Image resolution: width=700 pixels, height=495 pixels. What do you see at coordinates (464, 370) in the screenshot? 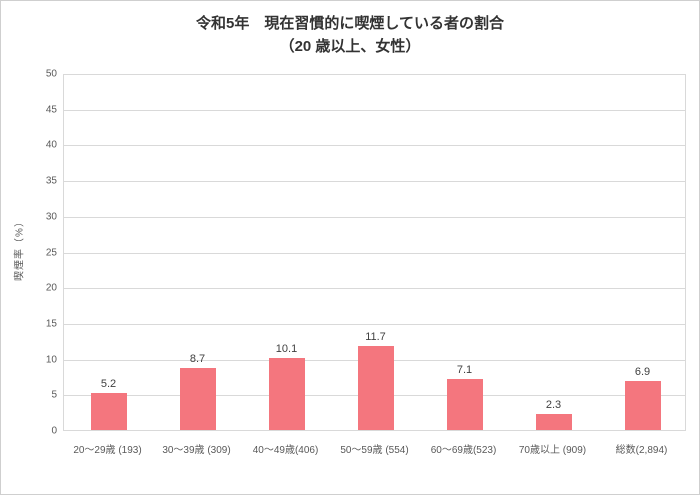
I see `bar-value-label: 7.1` at bounding box center [464, 370].